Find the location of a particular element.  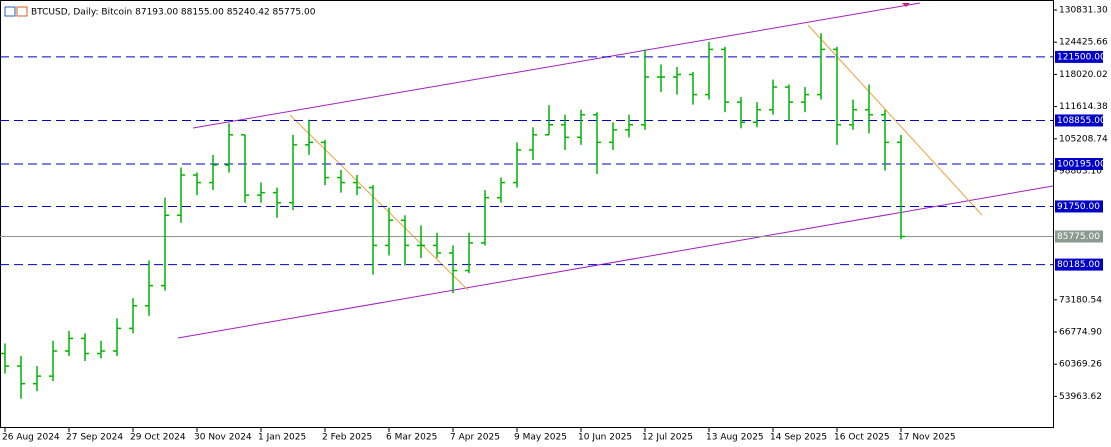

level-label: 80185.00 is located at coordinates (1078, 265).